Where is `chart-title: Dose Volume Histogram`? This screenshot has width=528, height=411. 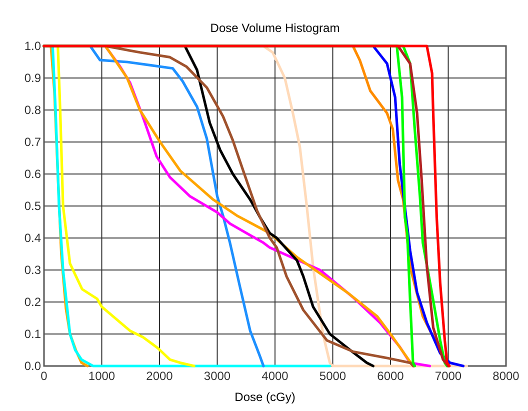 chart-title: Dose Volume Histogram is located at coordinates (275, 28).